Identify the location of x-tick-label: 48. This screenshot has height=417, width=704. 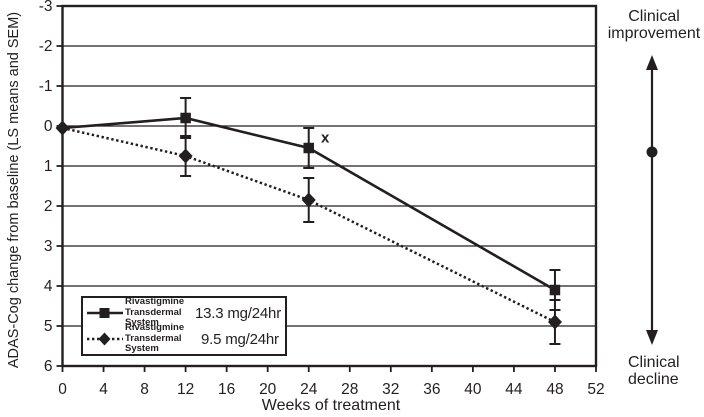
(554, 389).